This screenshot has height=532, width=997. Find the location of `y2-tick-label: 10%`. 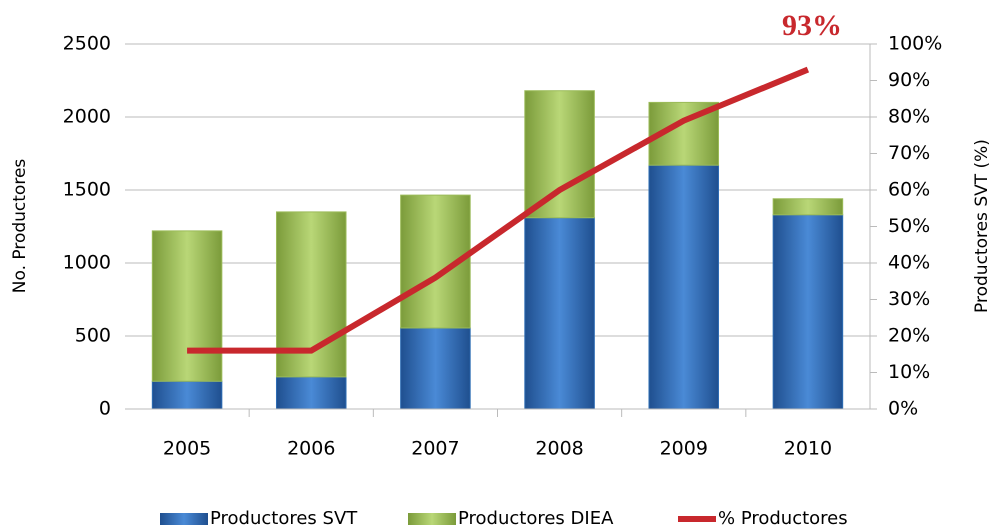

y2-tick-label: 10% is located at coordinates (909, 372).